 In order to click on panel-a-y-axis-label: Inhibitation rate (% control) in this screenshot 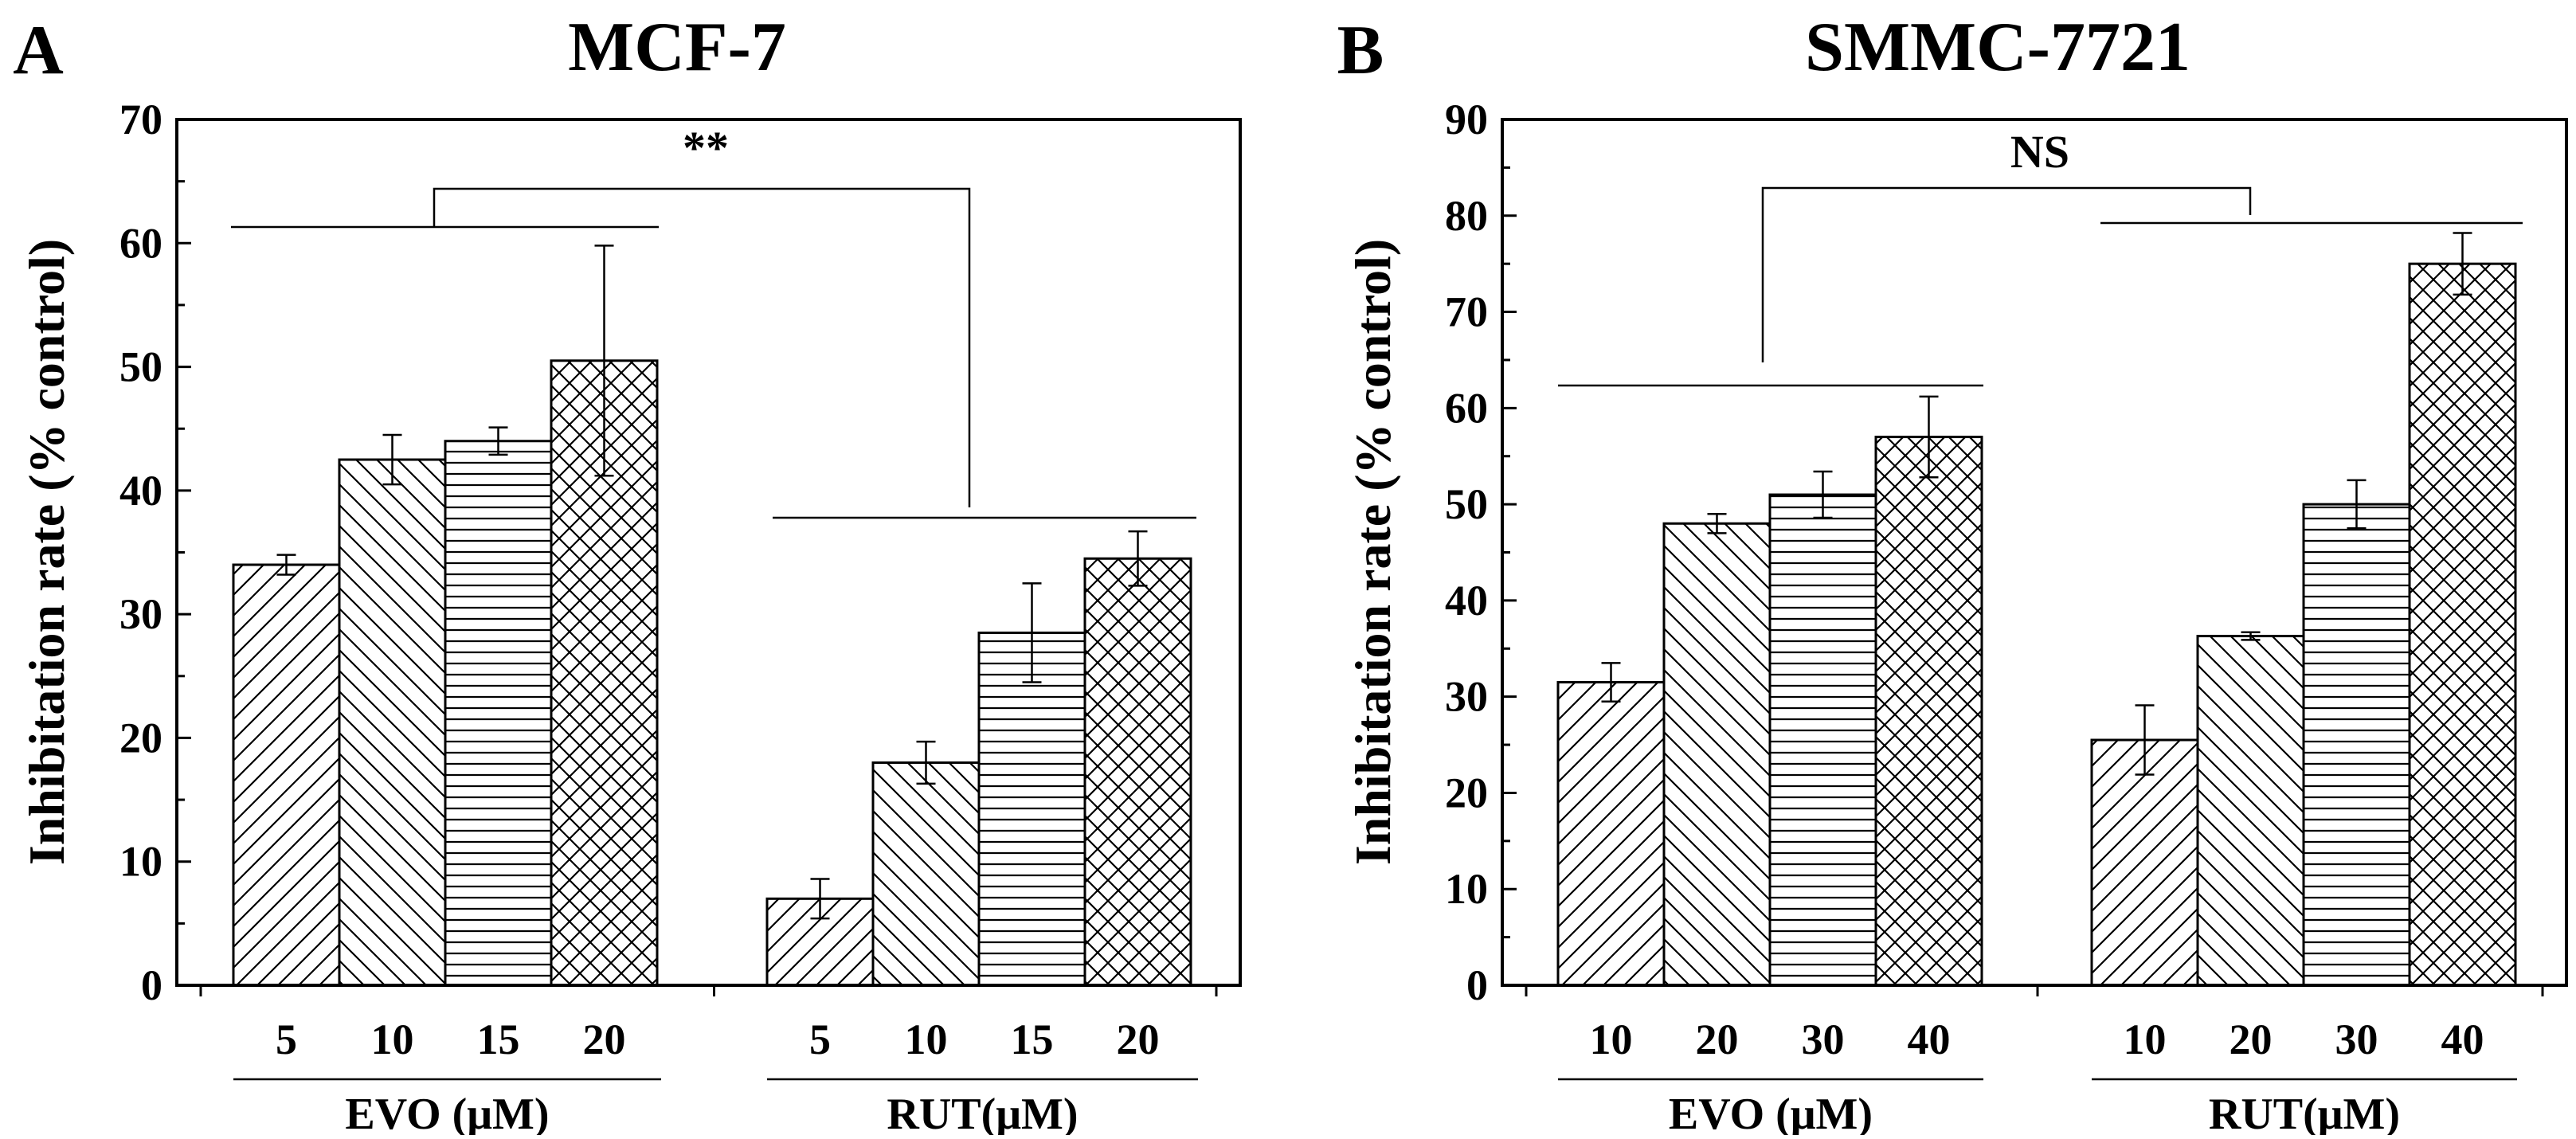, I will do `click(46, 552)`.